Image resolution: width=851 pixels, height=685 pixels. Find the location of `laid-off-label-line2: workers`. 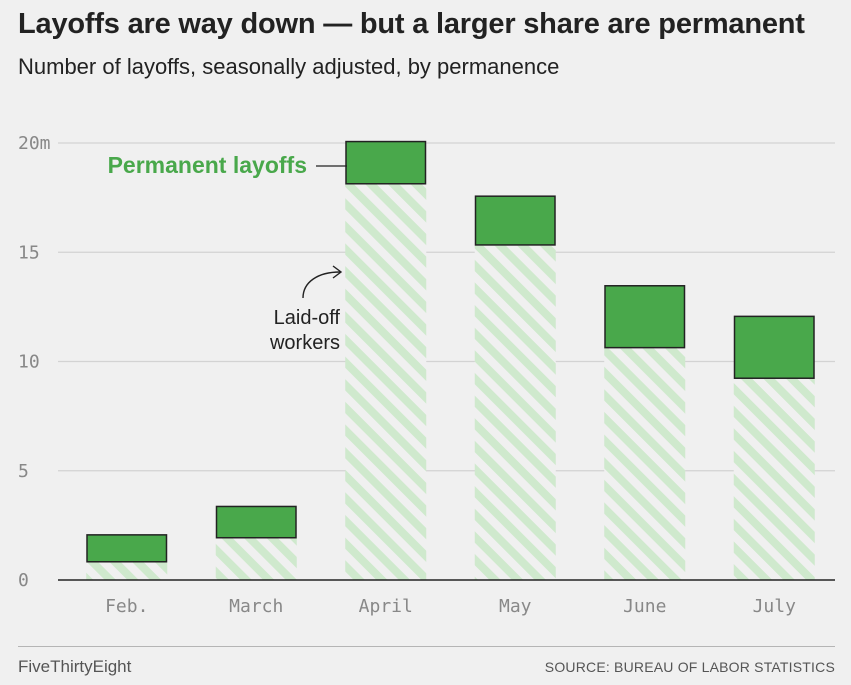

laid-off-label-line2: workers is located at coordinates (304, 343).